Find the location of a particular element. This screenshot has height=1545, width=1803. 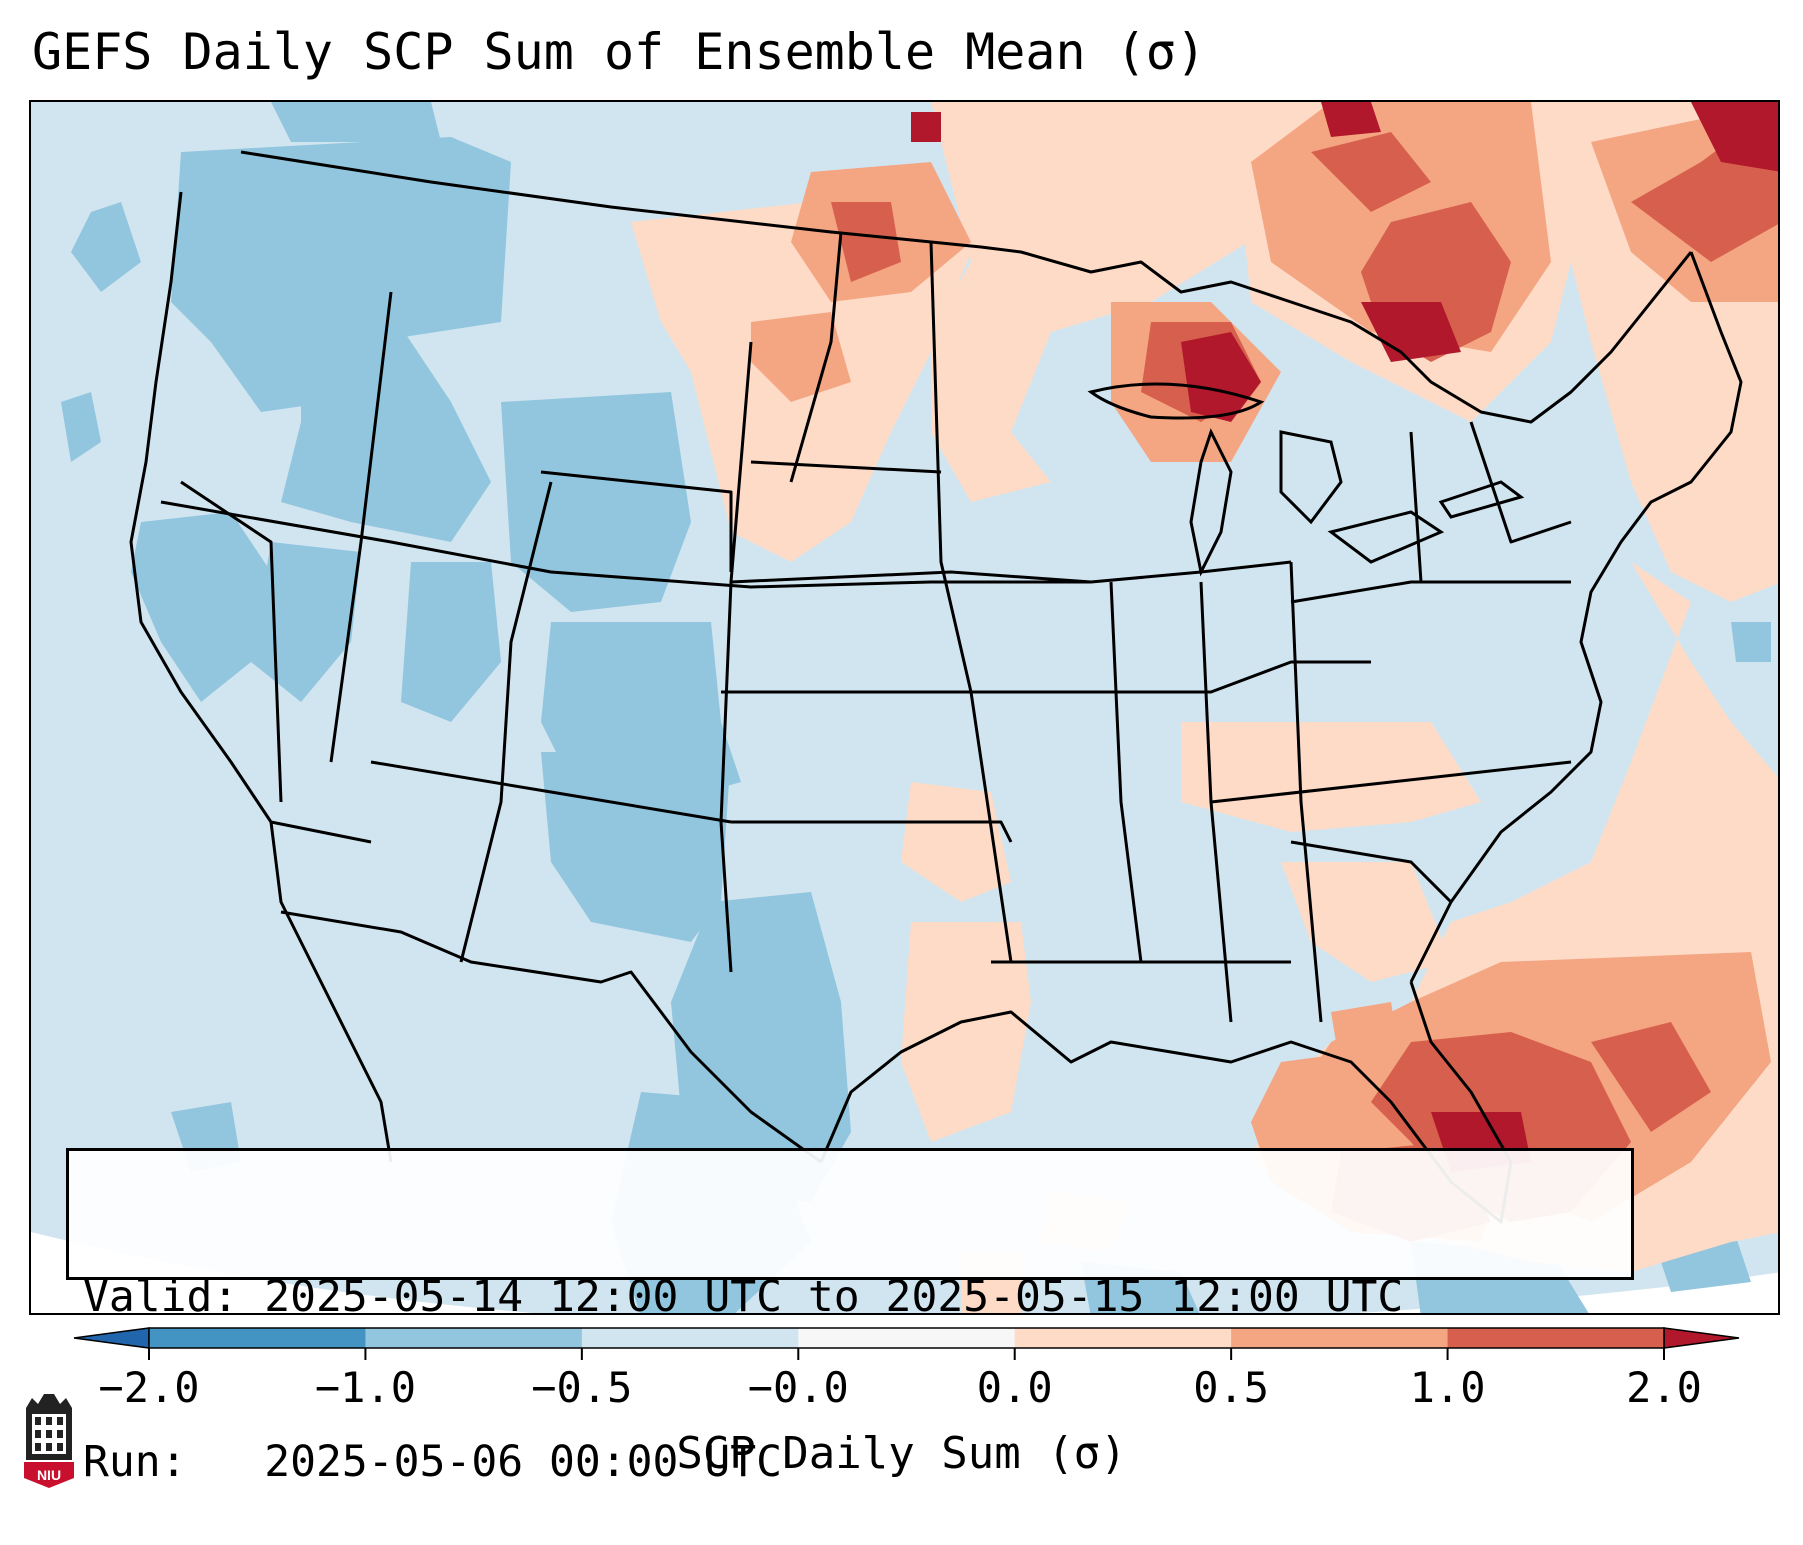

colorbar-over-extension is located at coordinates (1701, 1338).